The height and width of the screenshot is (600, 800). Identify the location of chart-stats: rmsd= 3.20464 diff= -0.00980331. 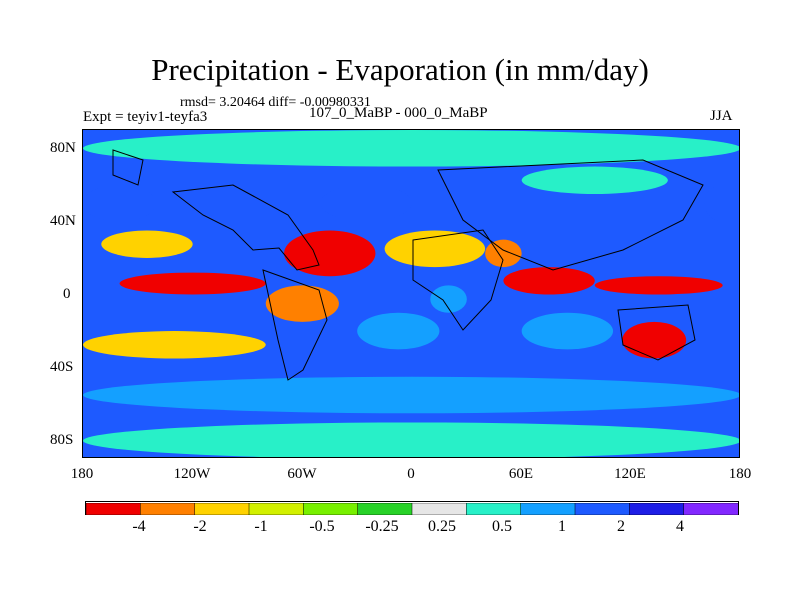
(275, 102).